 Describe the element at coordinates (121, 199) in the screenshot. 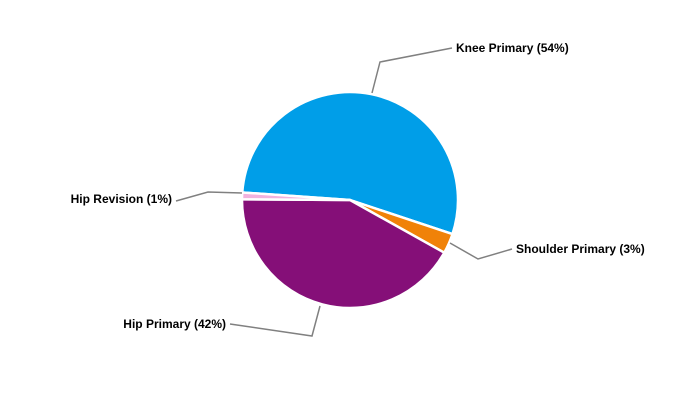

I see `label-hip-revision: Hip Revision (1%)` at that location.